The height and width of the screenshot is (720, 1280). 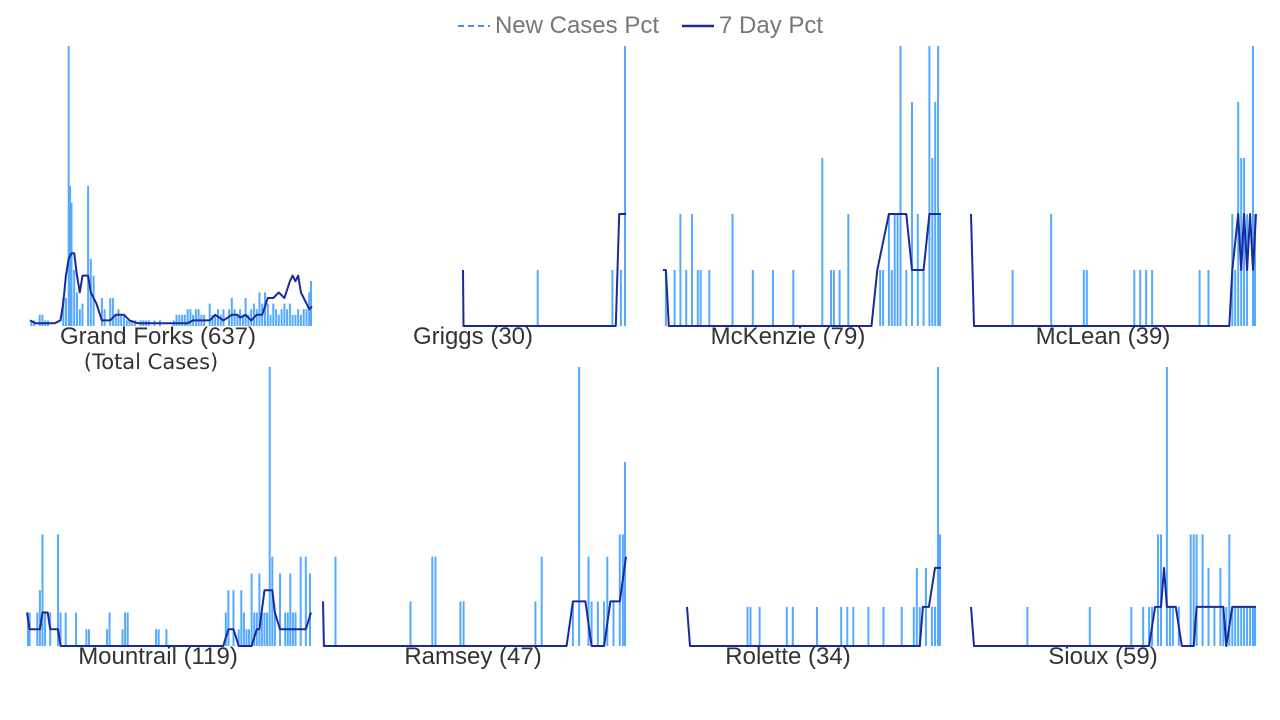 I want to click on legend: New Cases Pct 7 Day Pct, so click(x=640, y=26).